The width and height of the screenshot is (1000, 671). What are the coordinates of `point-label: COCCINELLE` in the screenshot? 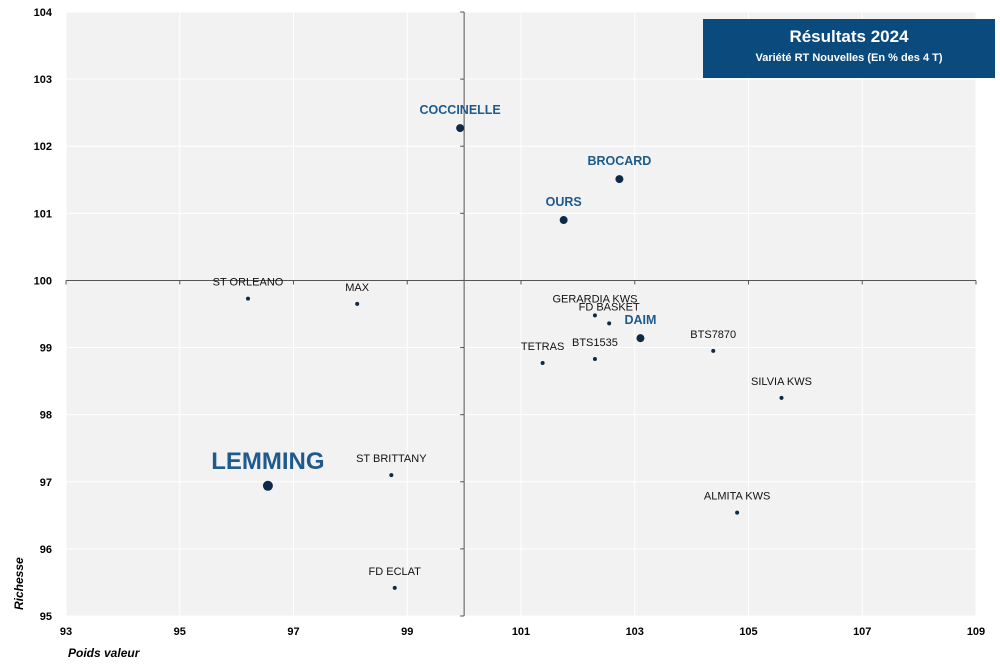 It's located at (460, 110).